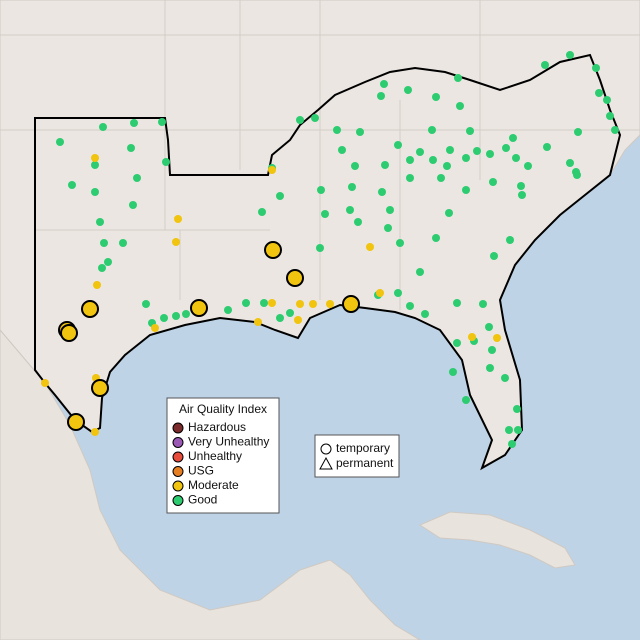 Image resolution: width=640 pixels, height=640 pixels. Describe the element at coordinates (215, 456) in the screenshot. I see `legend-label: Unhealthy` at that location.